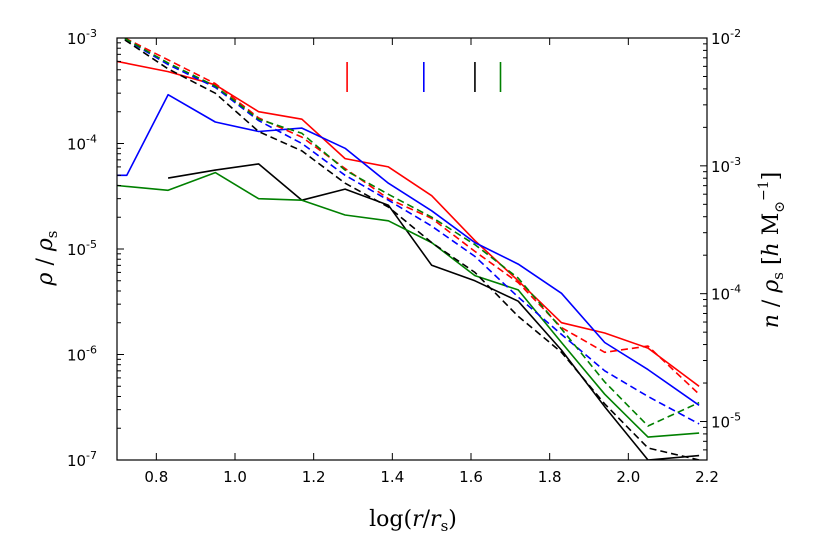 This screenshot has height=554, width=830. What do you see at coordinates (772, 250) in the screenshot?
I see `y-axis-right-title: n / ρs [h M⊙−1]` at bounding box center [772, 250].